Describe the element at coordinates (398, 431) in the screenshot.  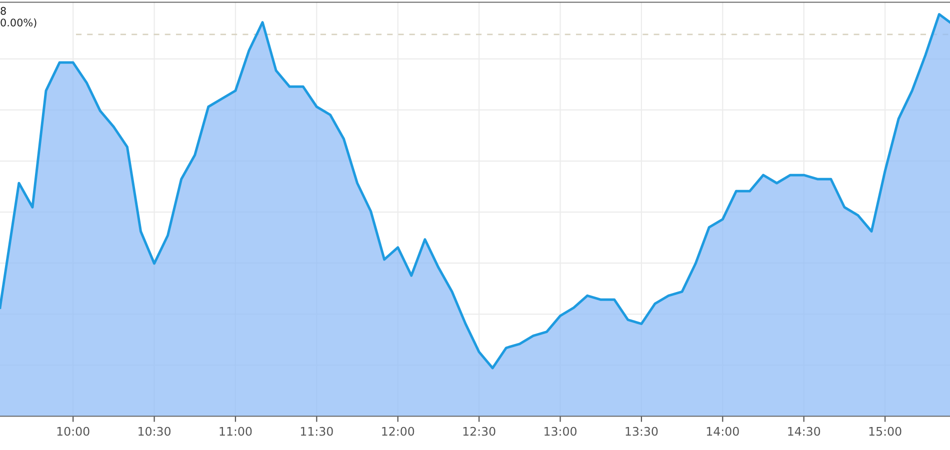
I see `x-tick-label: 12:00` at that location.